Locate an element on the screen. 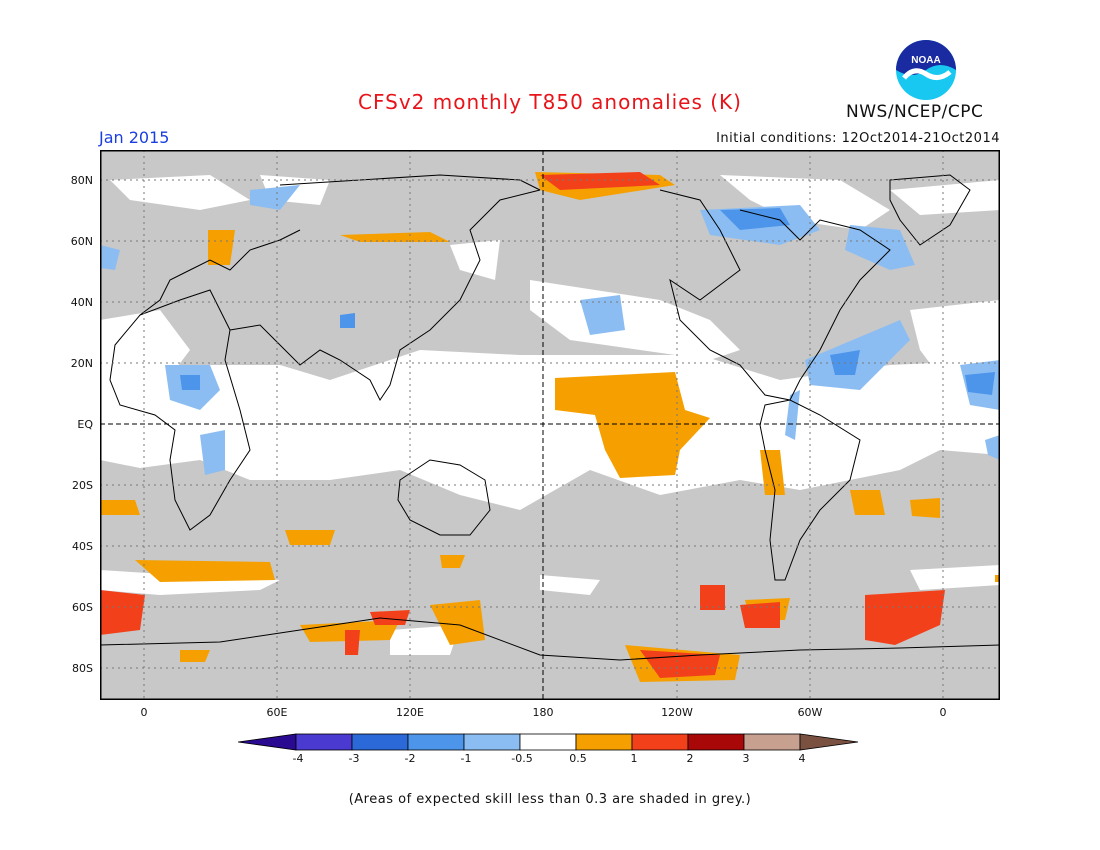  colorbar-label: 3 is located at coordinates (746, 758).